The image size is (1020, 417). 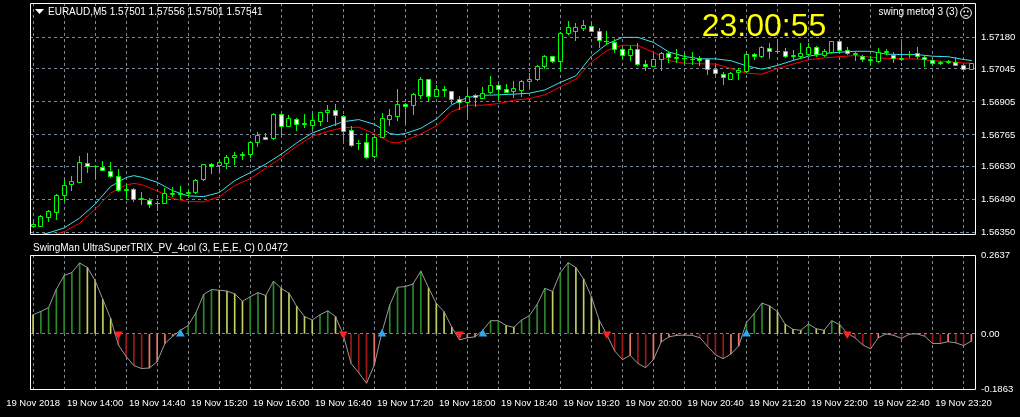 What do you see at coordinates (764, 25) in the screenshot?
I see `annotation: 23:00:55` at bounding box center [764, 25].